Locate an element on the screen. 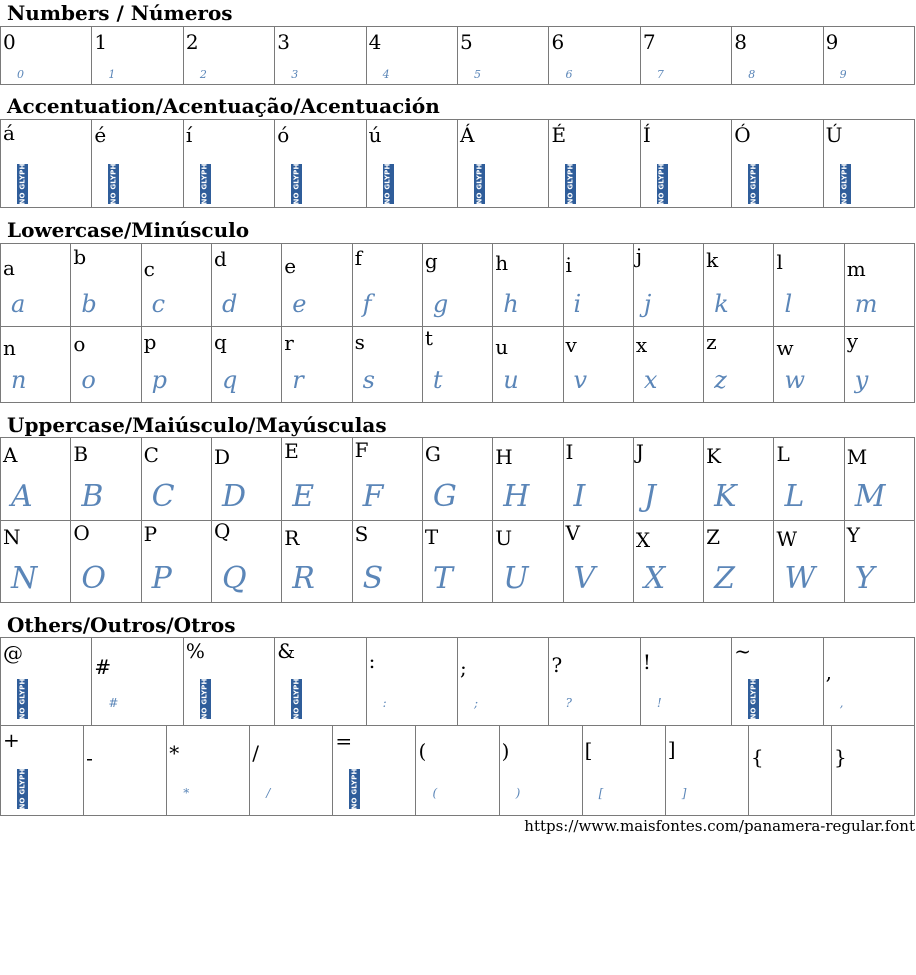 The height and width of the screenshot is (975, 916). character-label: = is located at coordinates (344, 741).